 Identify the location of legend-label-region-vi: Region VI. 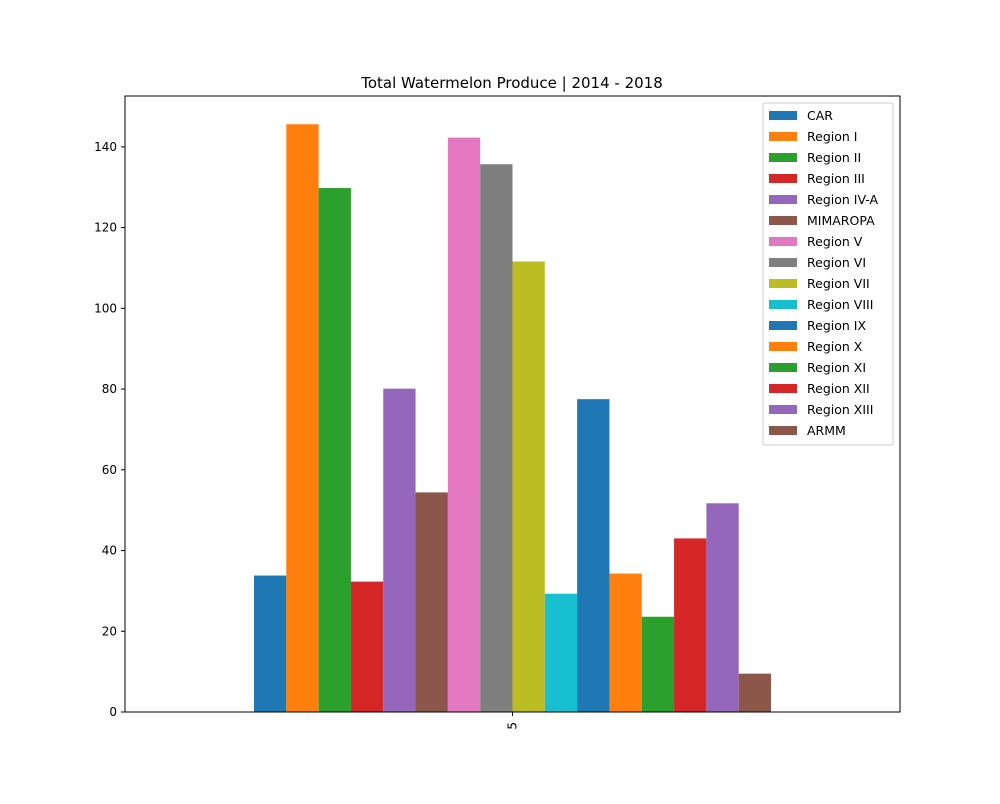
(836, 262).